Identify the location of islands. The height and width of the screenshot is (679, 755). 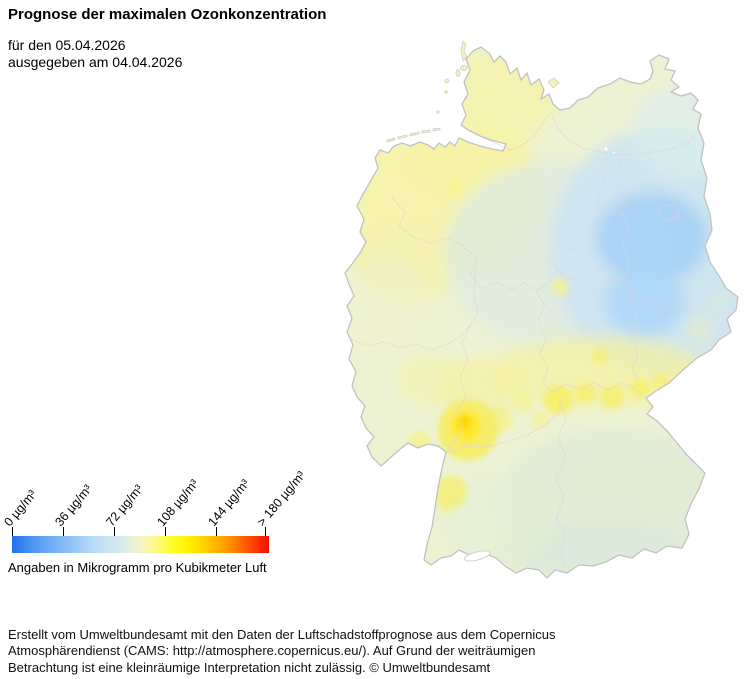
(473, 91).